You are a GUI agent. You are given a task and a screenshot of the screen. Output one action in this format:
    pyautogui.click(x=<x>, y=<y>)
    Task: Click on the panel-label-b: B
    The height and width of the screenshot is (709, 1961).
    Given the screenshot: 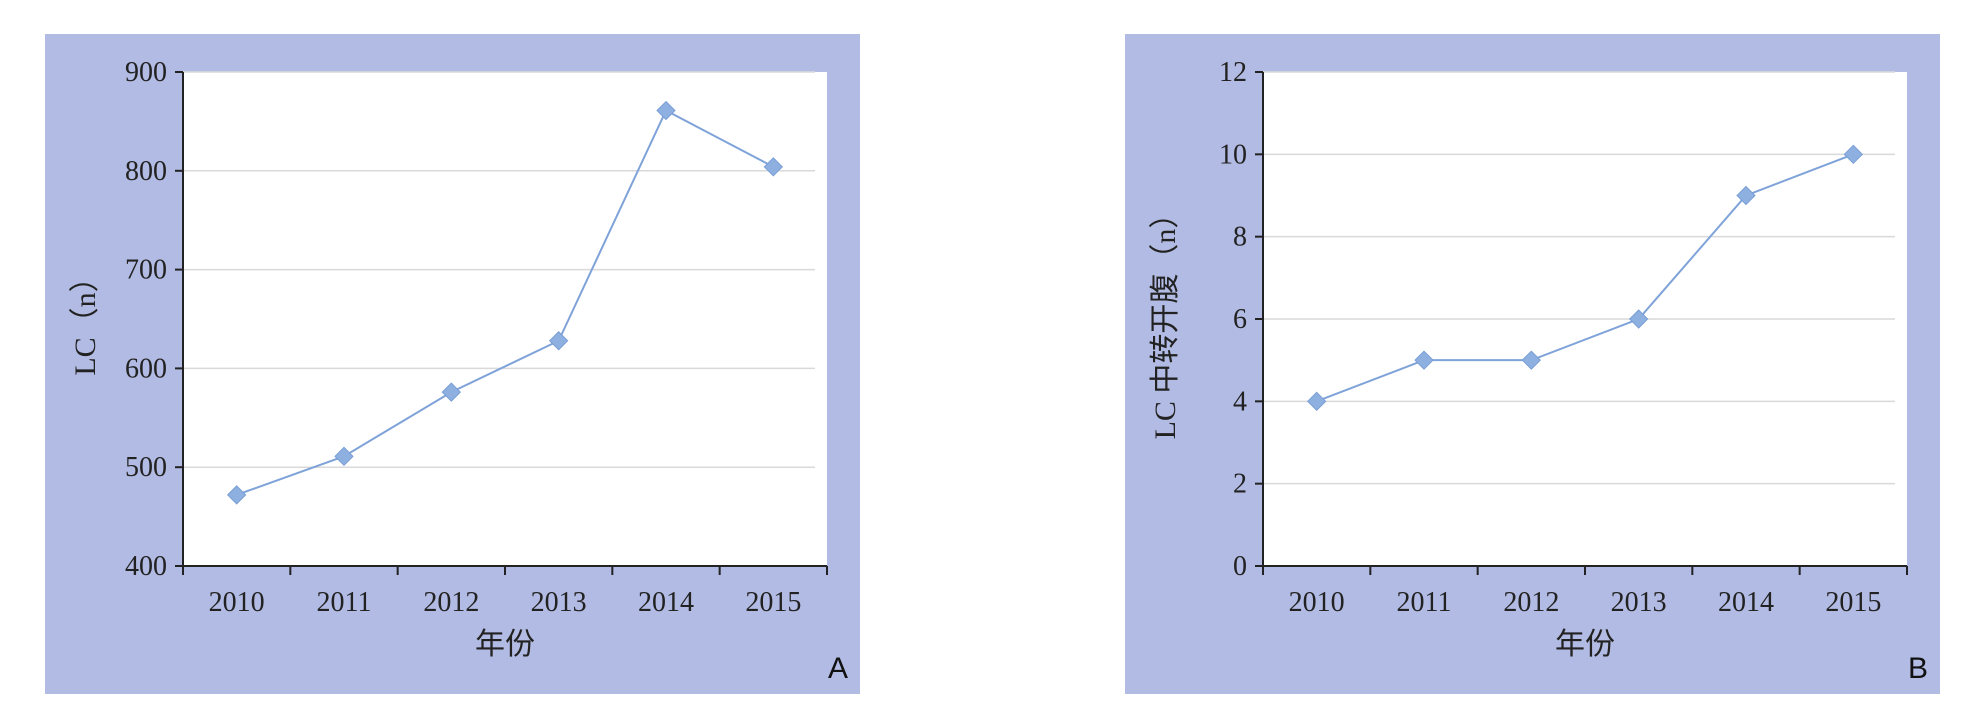 What is the action you would take?
    pyautogui.click(x=1917, y=668)
    